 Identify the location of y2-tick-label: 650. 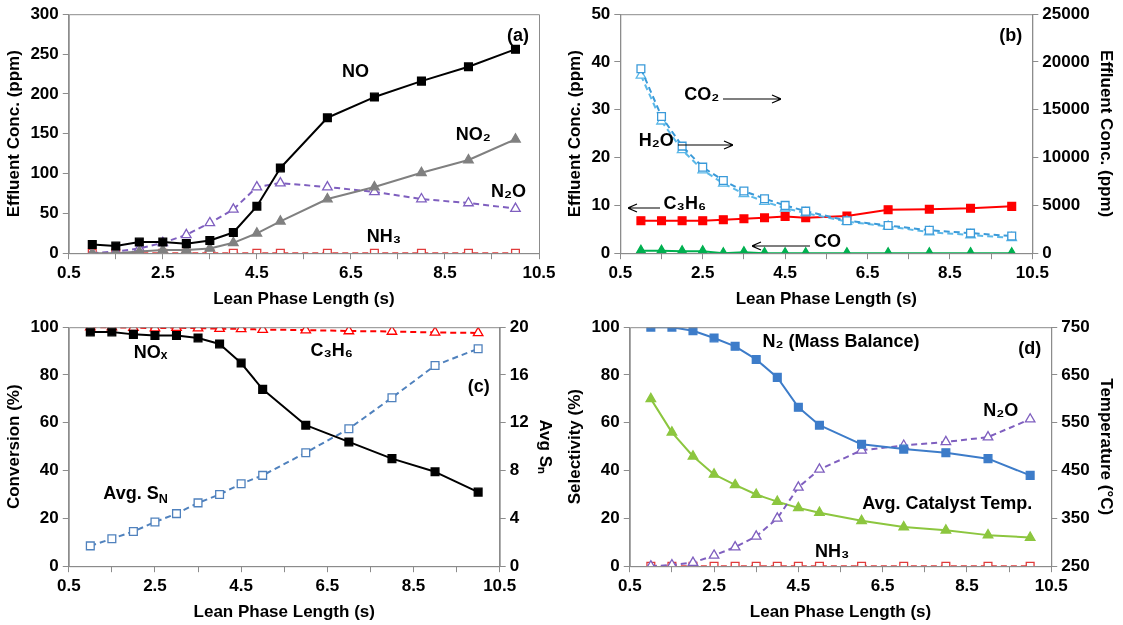
(1075, 374).